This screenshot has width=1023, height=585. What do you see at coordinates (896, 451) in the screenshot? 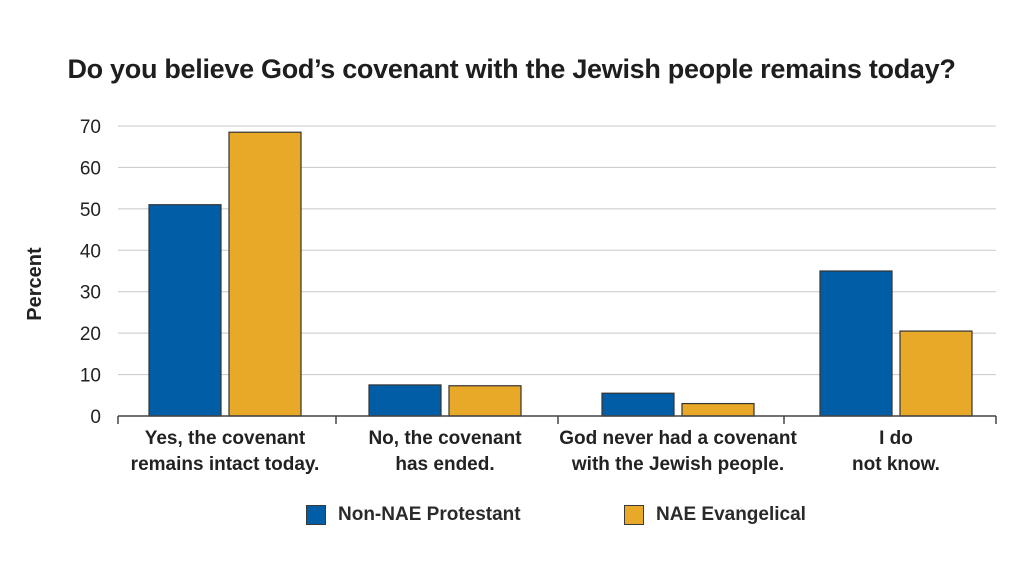
I see `x-tick-label-3: I do not know.` at bounding box center [896, 451].